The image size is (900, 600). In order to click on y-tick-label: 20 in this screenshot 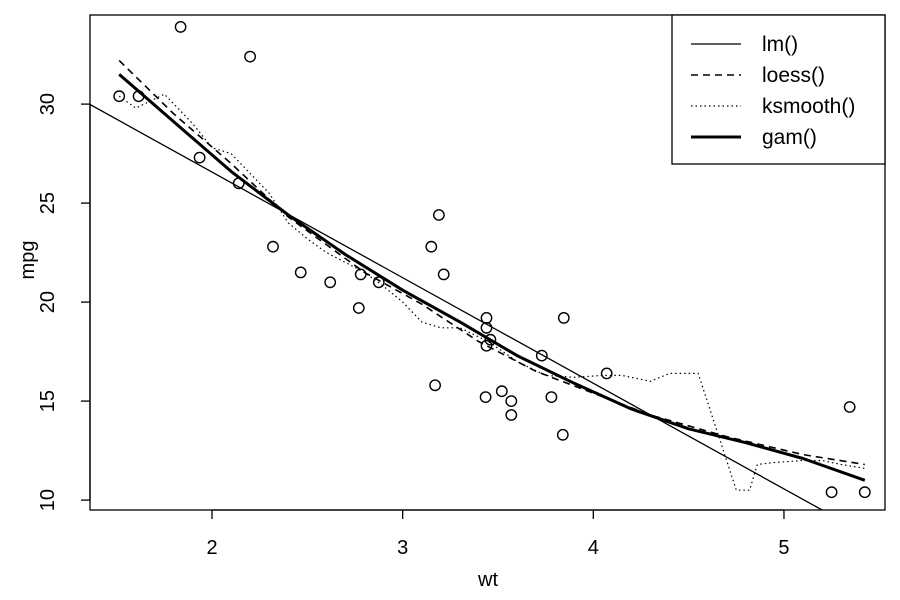, I will do `click(48, 302)`.